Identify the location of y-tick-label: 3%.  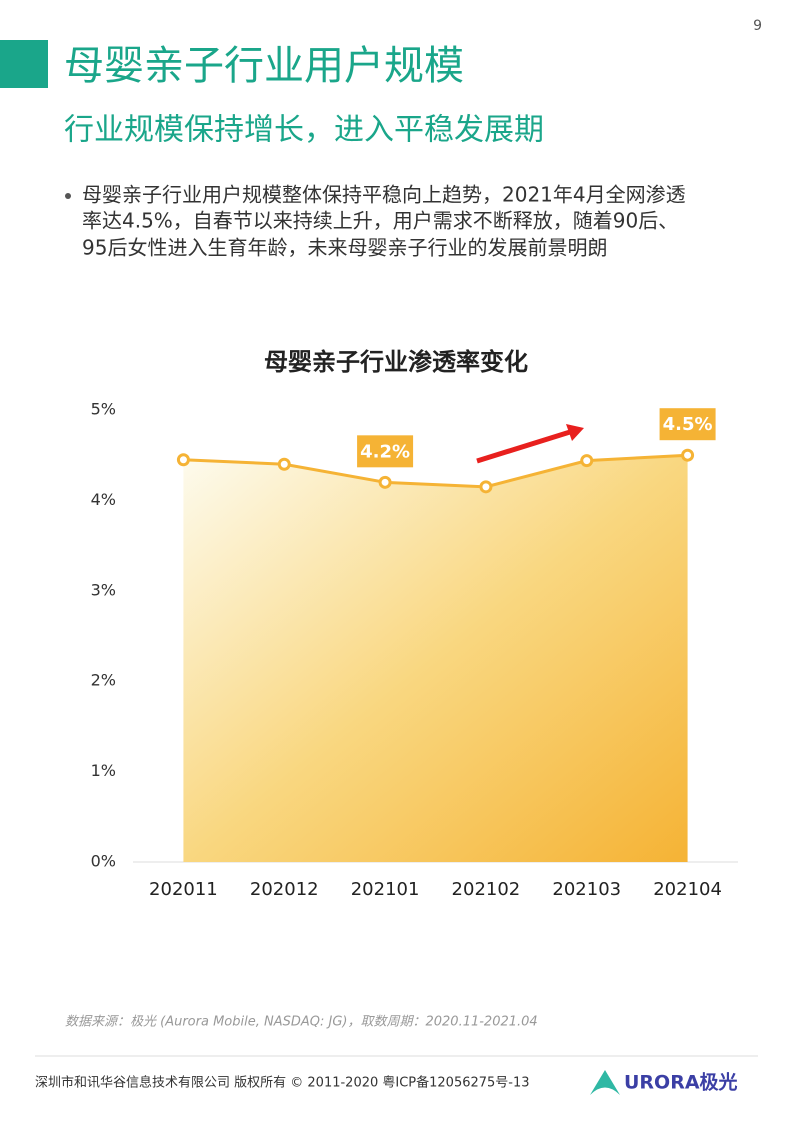
(103, 589).